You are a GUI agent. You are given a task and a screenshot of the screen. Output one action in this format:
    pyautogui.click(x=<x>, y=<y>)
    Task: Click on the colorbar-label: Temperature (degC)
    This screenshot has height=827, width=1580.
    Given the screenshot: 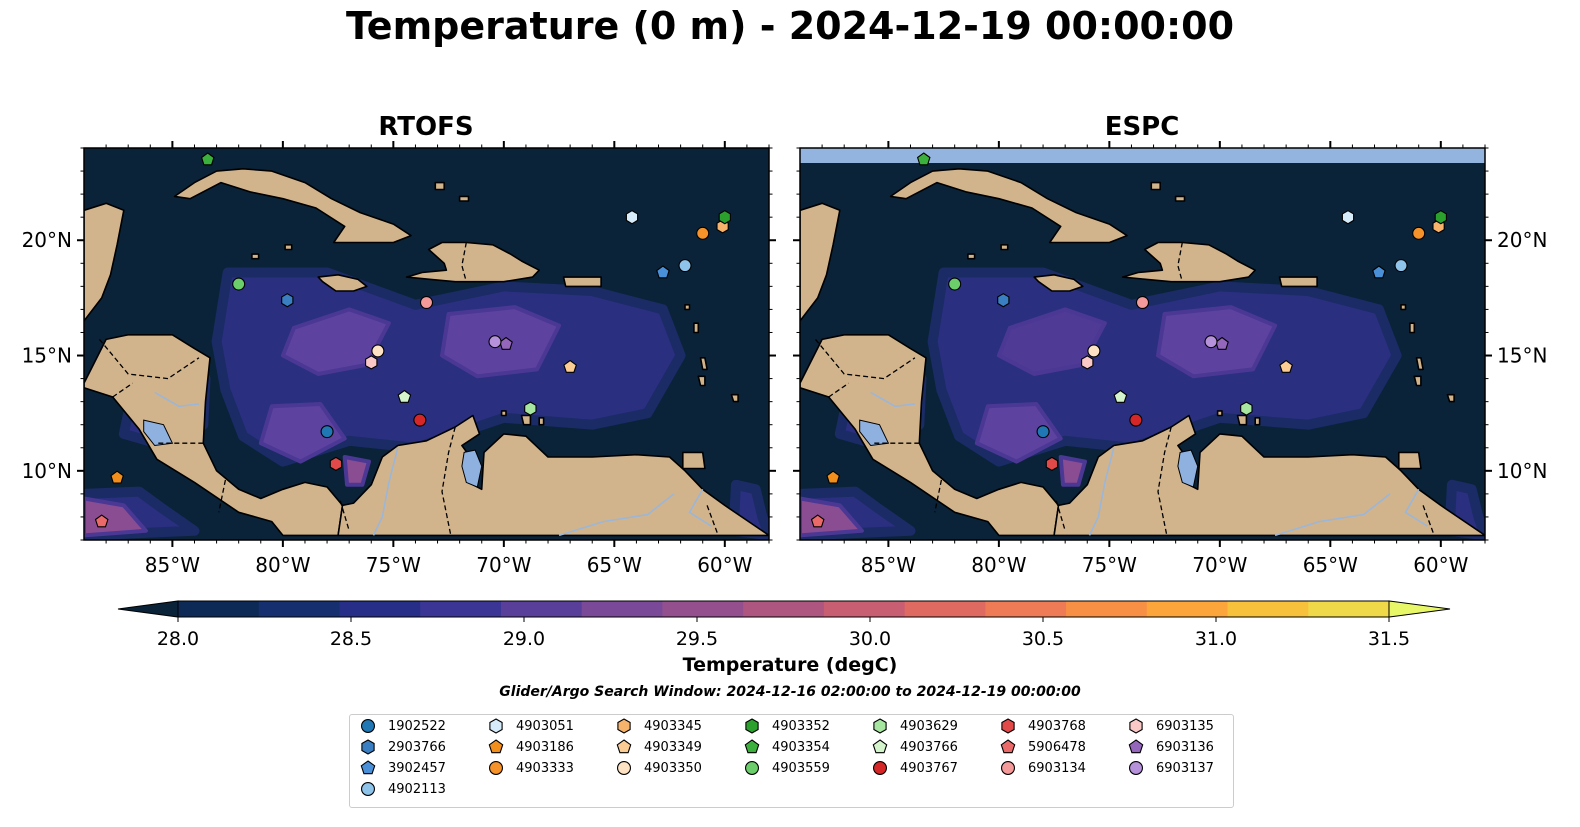 What is the action you would take?
    pyautogui.click(x=790, y=665)
    